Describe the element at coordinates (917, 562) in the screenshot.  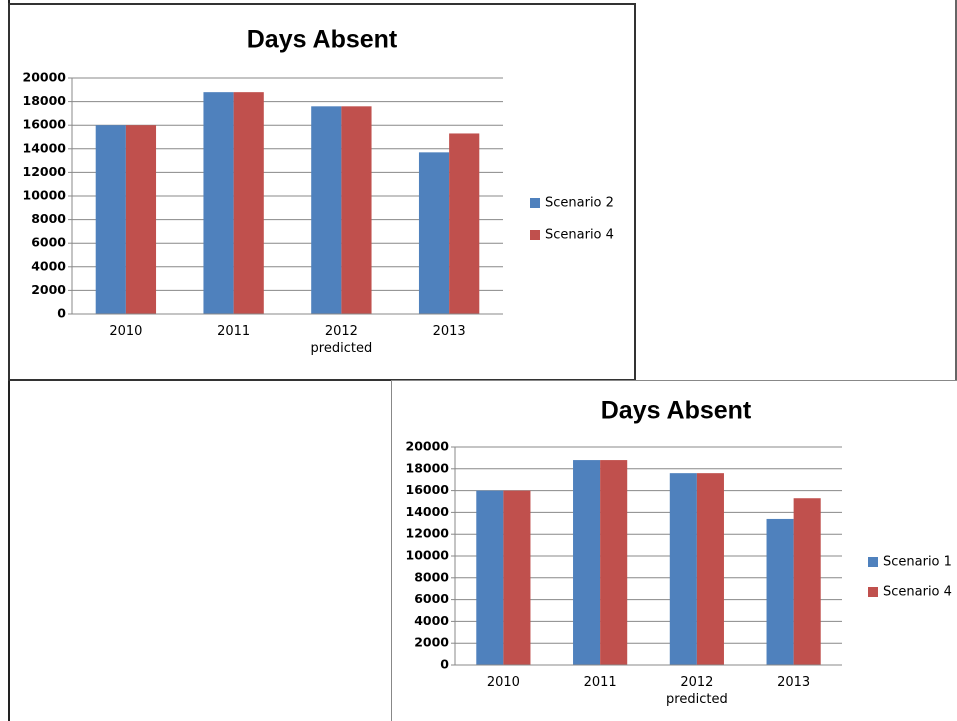
I see `legend-label: Scenario 1` at that location.